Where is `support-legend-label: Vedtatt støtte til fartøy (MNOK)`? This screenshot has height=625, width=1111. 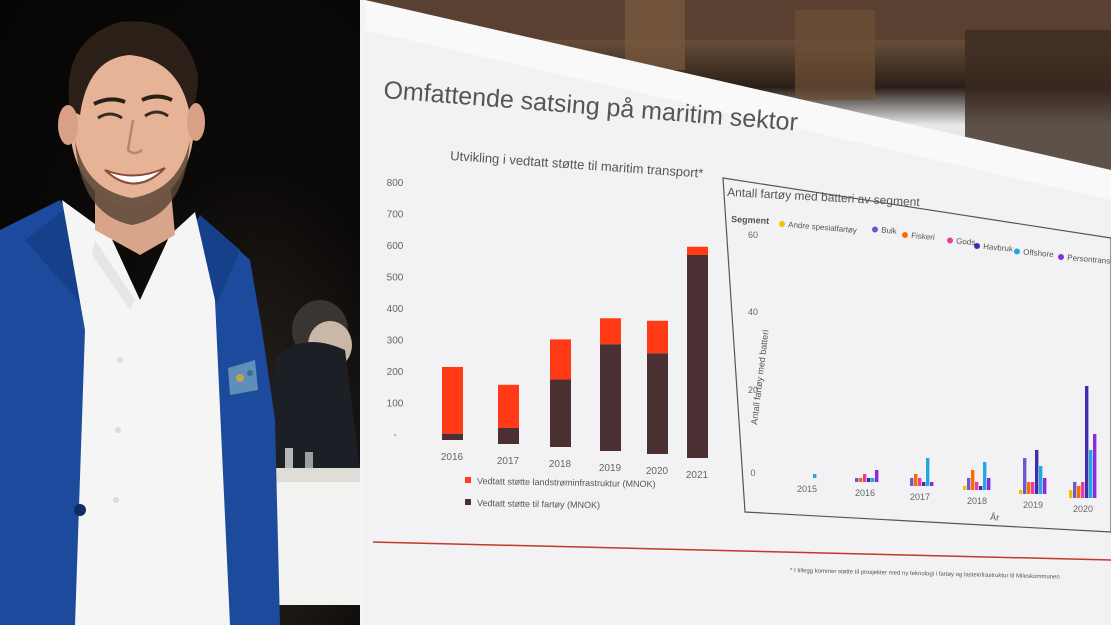
support-legend-label: Vedtatt støtte til fartøy (MNOK) is located at coordinates (538, 504).